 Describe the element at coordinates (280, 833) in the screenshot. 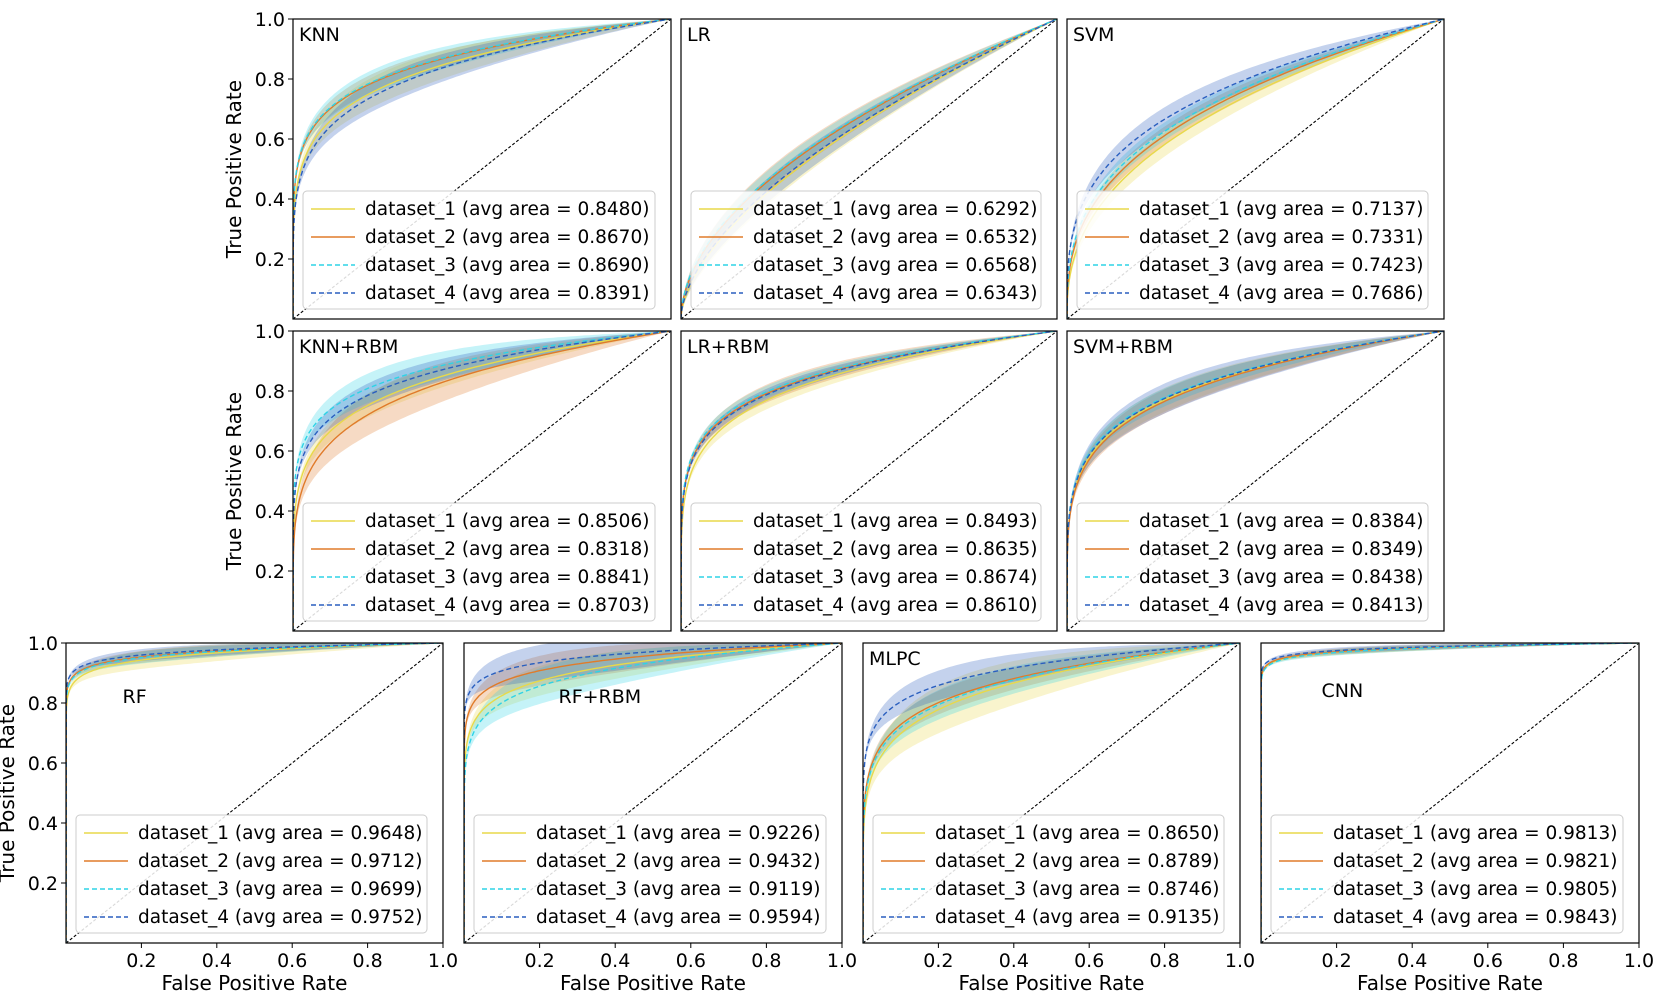

I see `legend-entry-1: dataset_1 (avg area = 0.9648)` at that location.